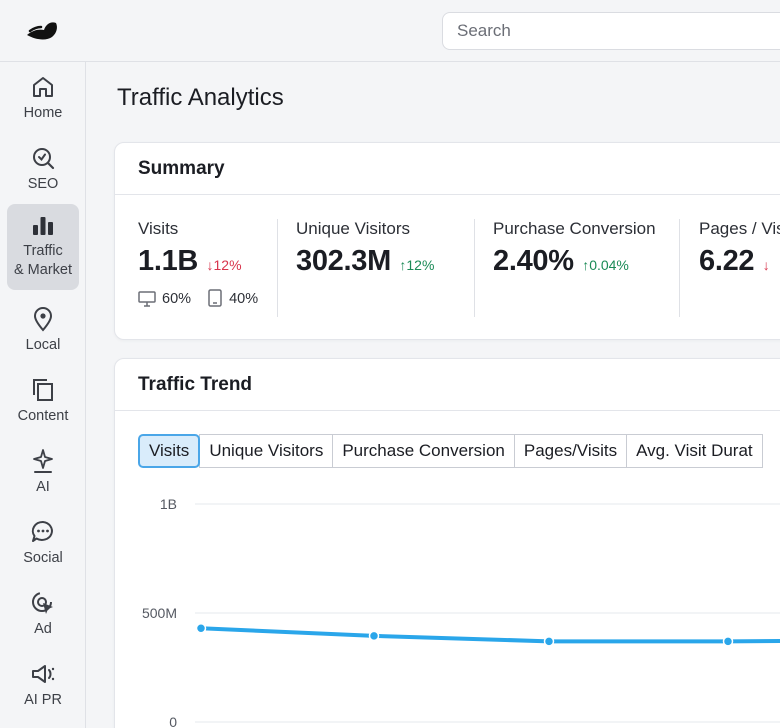 This screenshot has height=728, width=780. Describe the element at coordinates (739, 228) in the screenshot. I see `metric-label: Pages / Vis` at that location.